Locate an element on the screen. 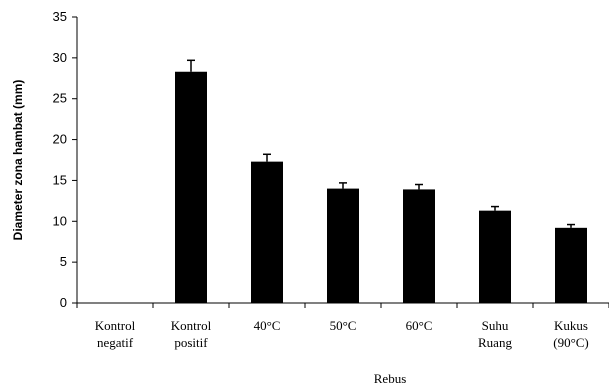  x-tick-label: Kukus is located at coordinates (571, 325).